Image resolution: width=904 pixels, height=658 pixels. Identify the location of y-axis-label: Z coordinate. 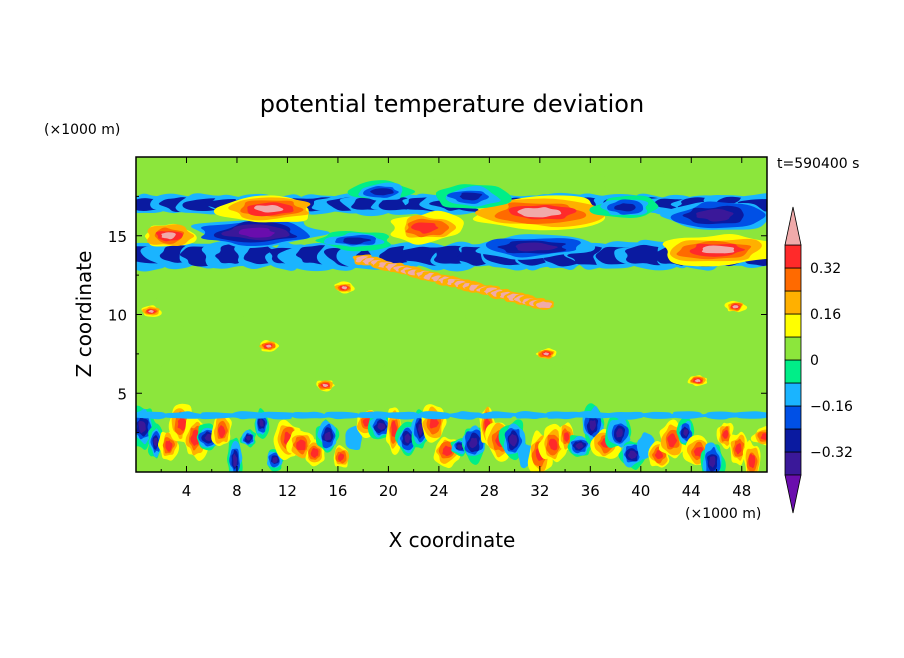
(84, 314).